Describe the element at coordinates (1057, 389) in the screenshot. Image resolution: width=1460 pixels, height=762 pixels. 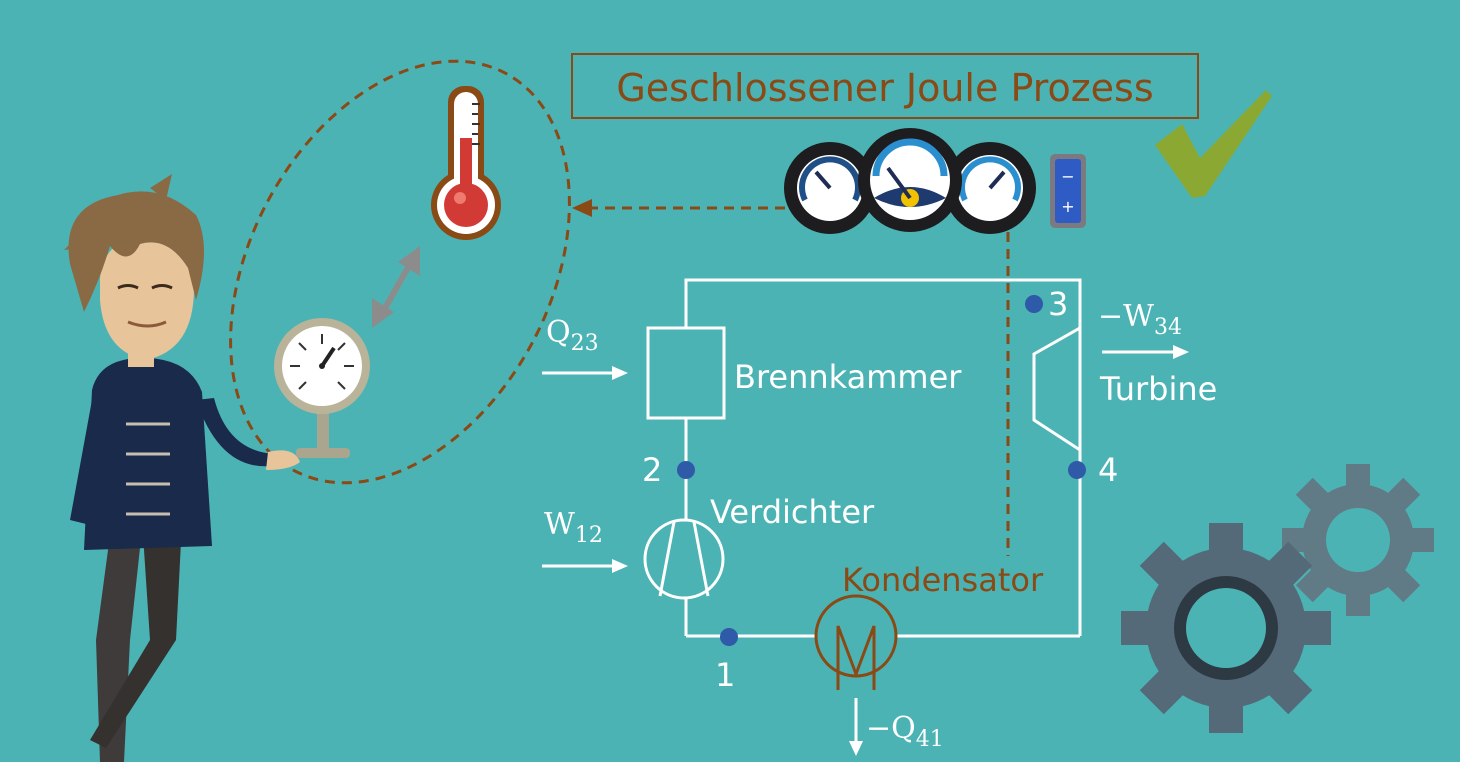
I see `turbine-symbol` at that location.